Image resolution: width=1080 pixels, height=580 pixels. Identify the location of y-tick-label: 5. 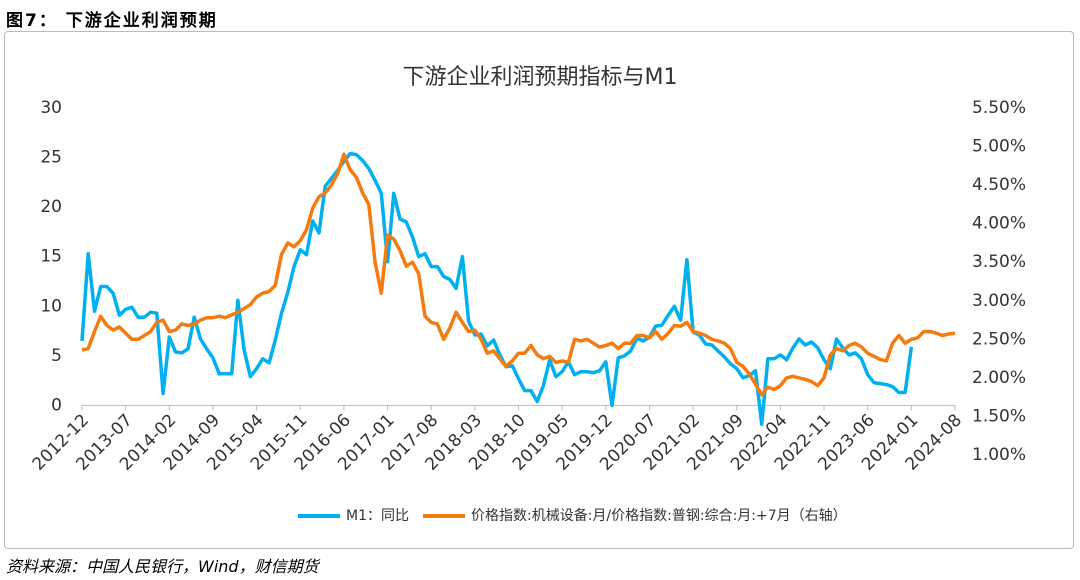
(56, 356).